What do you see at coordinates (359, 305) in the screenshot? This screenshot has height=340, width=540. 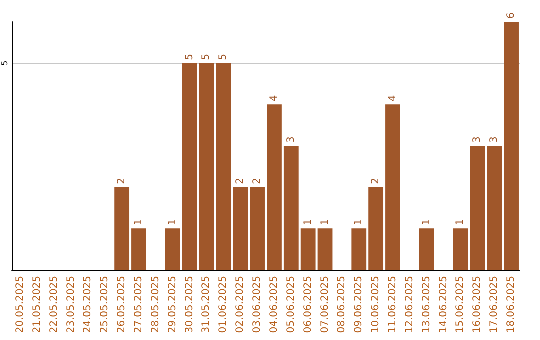 I see `x-tick-label: 09.06.2025` at bounding box center [359, 305].